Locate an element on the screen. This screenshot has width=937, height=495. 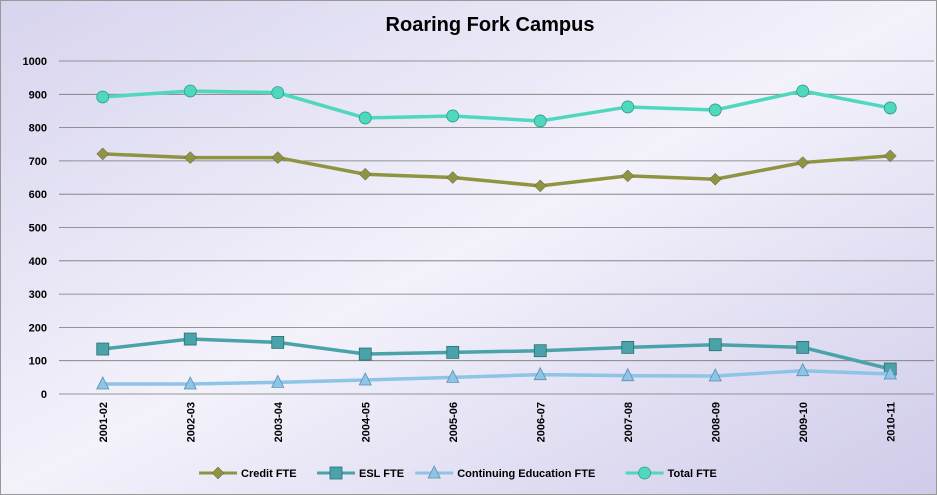
x-tick-label: 2003-04 is located at coordinates (279, 421).